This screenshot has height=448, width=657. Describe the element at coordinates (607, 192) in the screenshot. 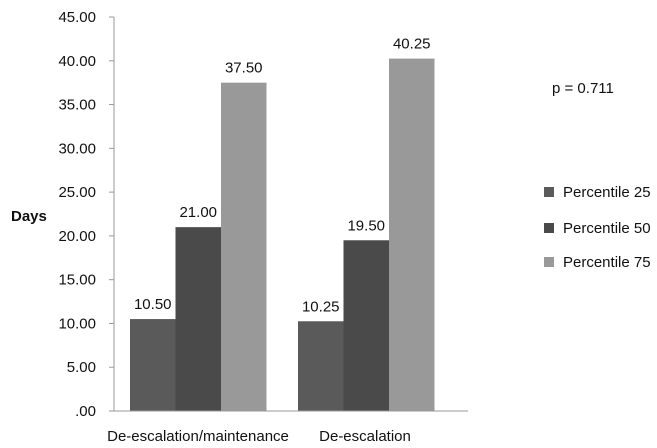

I see `legend-label: Percentile 25` at that location.